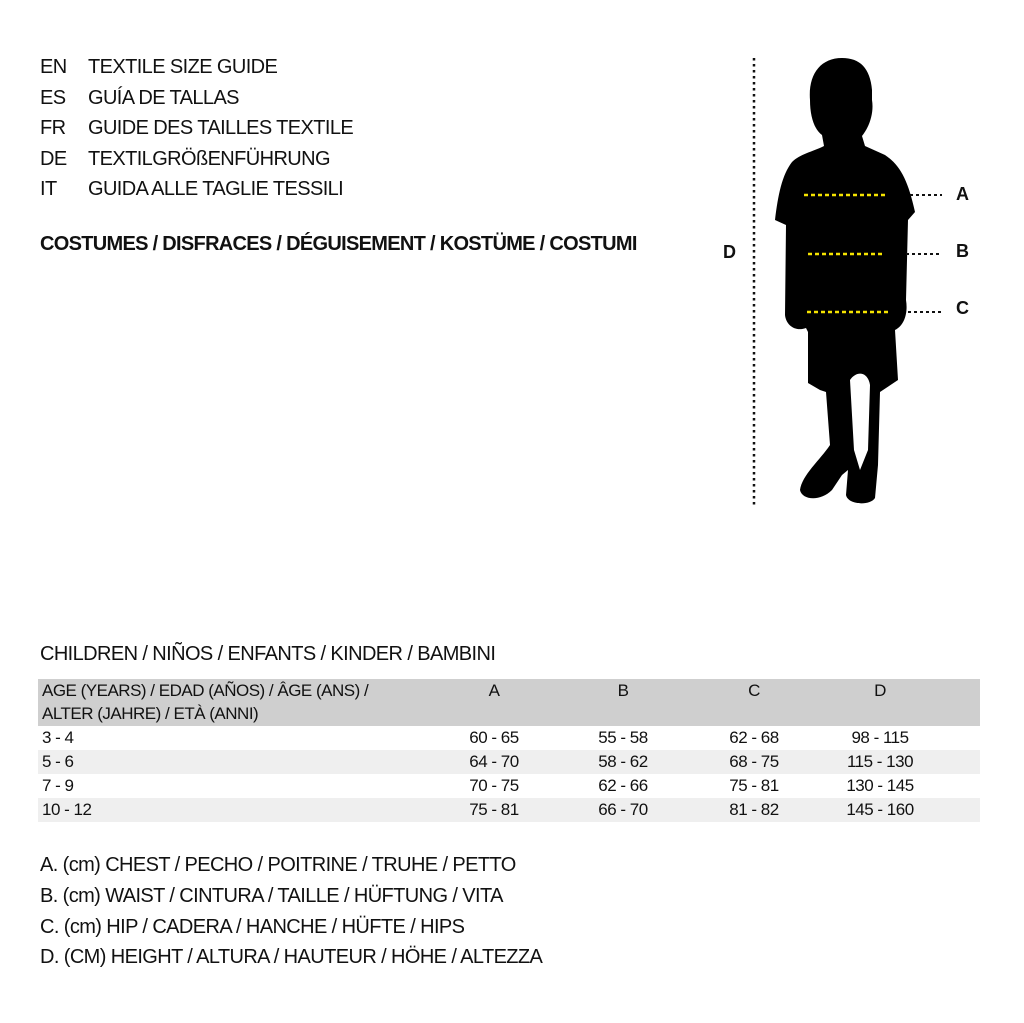 The height and width of the screenshot is (1023, 1024). I want to click on cell-b: 55 - 58, so click(623, 737).